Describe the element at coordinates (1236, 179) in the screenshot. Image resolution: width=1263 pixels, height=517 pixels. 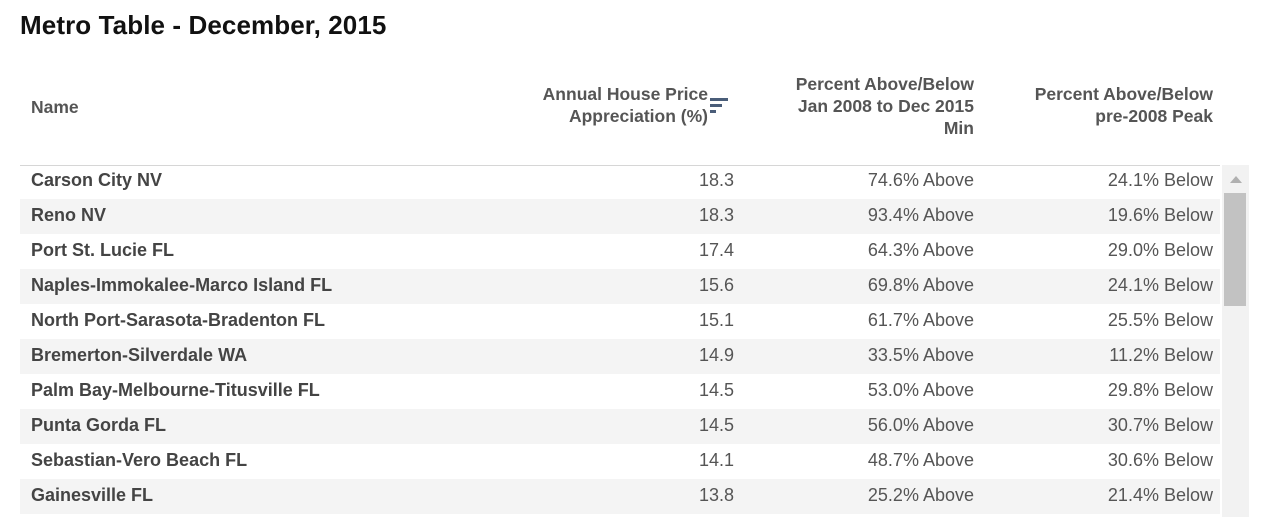
I see `scroll-up-arrow-icon` at that location.